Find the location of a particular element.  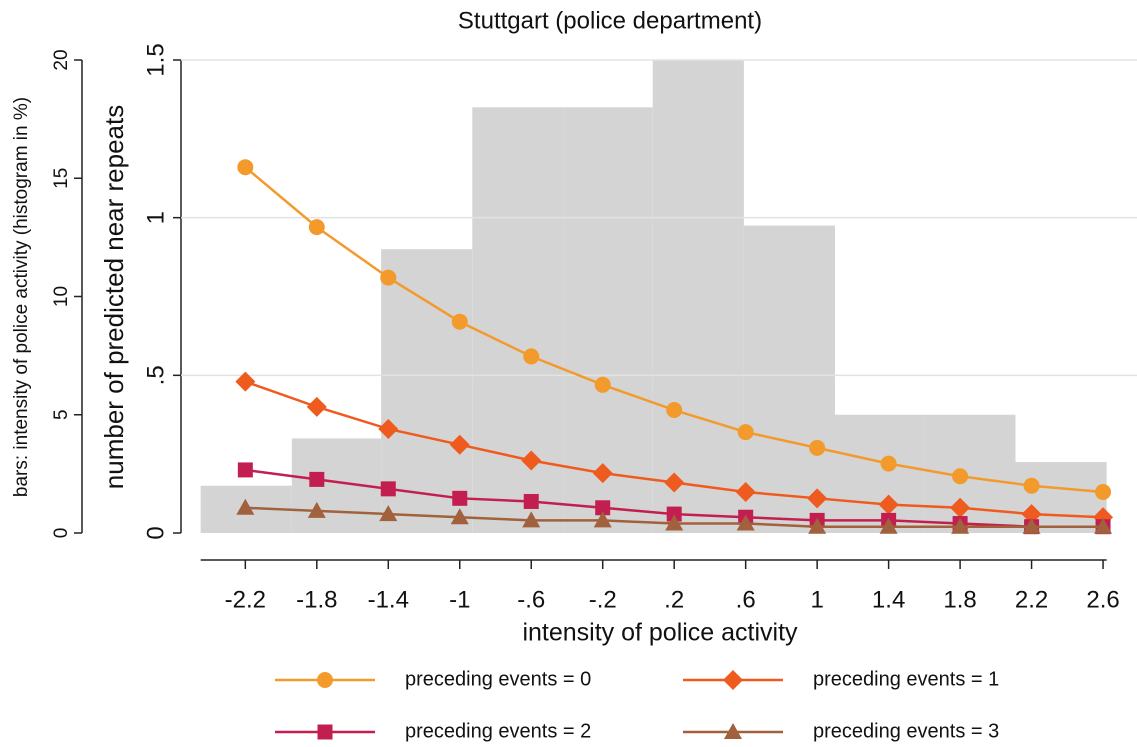

x-tick-label: .2 is located at coordinates (674, 599).